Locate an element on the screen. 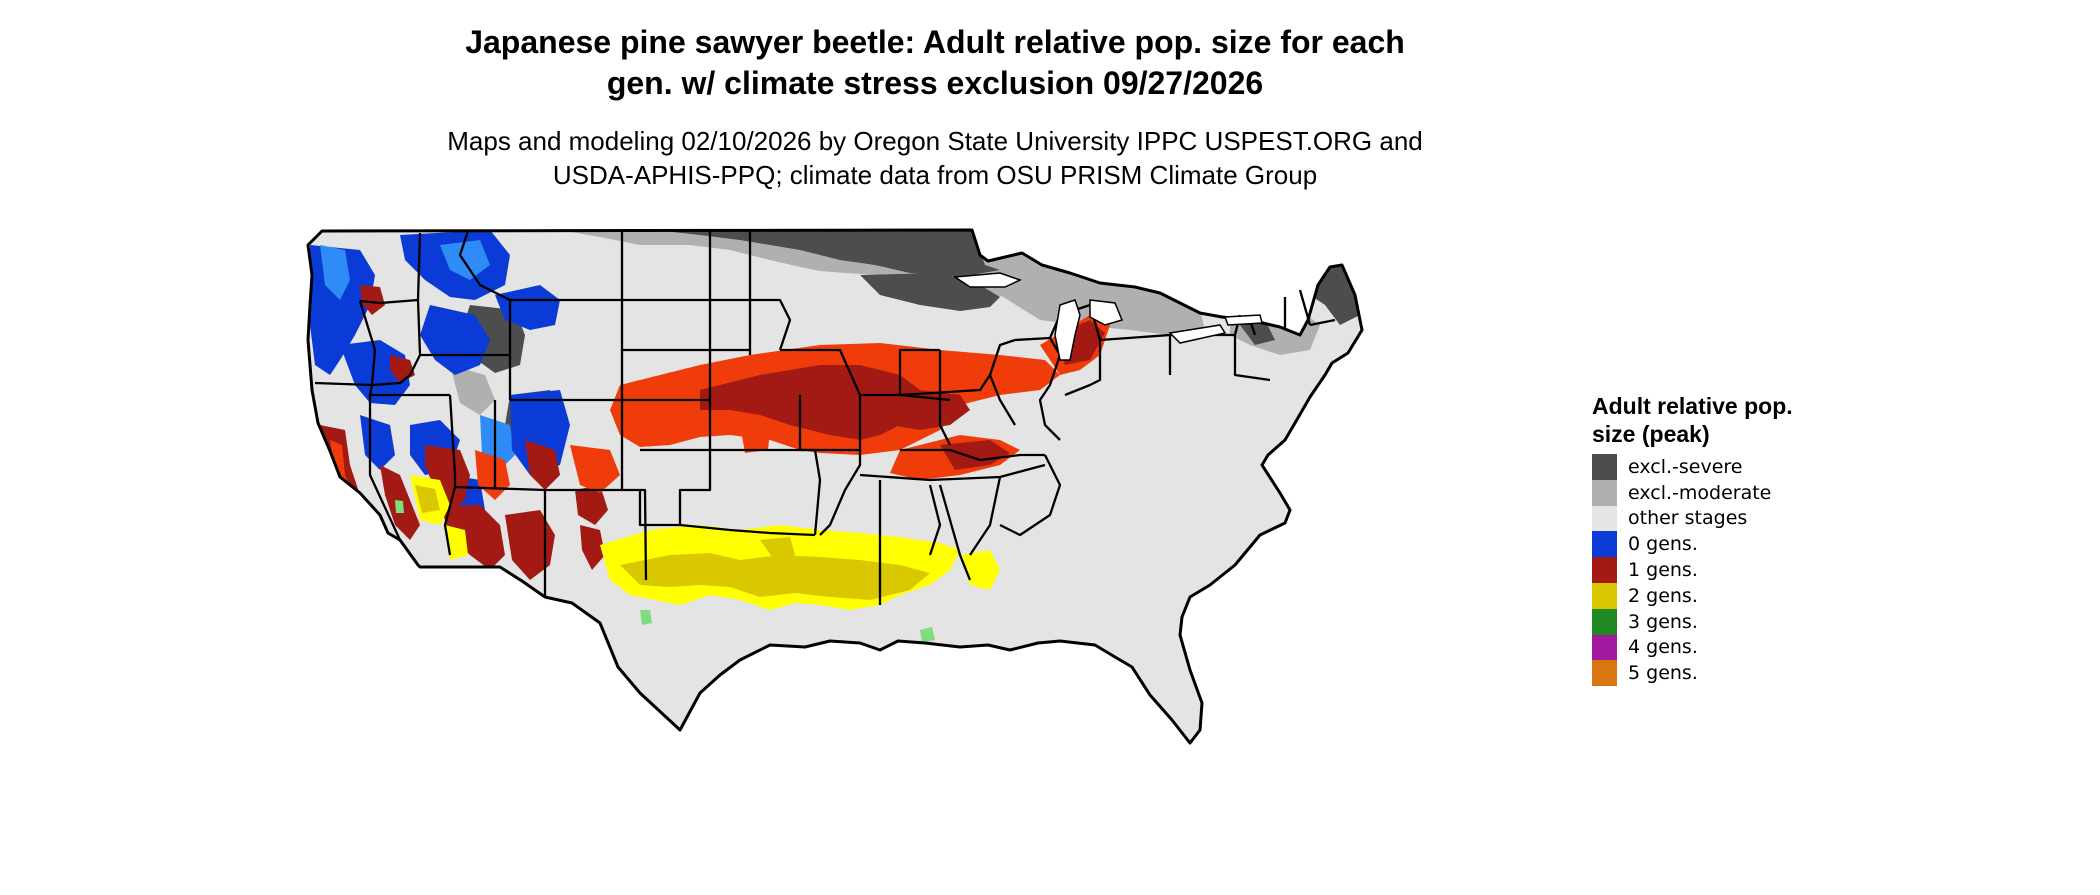  legend-item: other stages is located at coordinates (1722, 518).